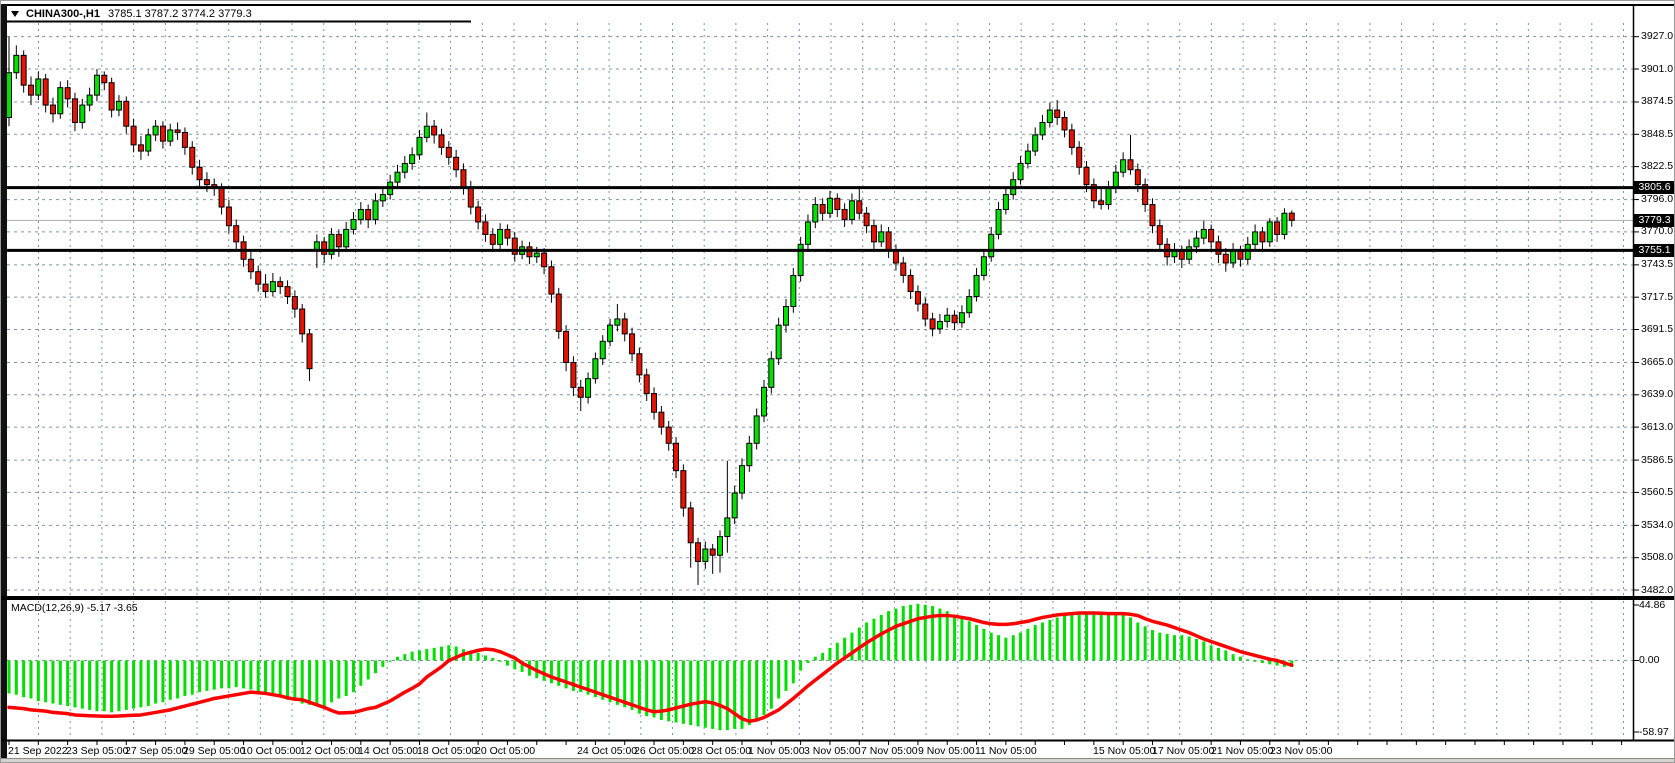  I want to click on hline-tag: 3755.1, so click(1654, 250).